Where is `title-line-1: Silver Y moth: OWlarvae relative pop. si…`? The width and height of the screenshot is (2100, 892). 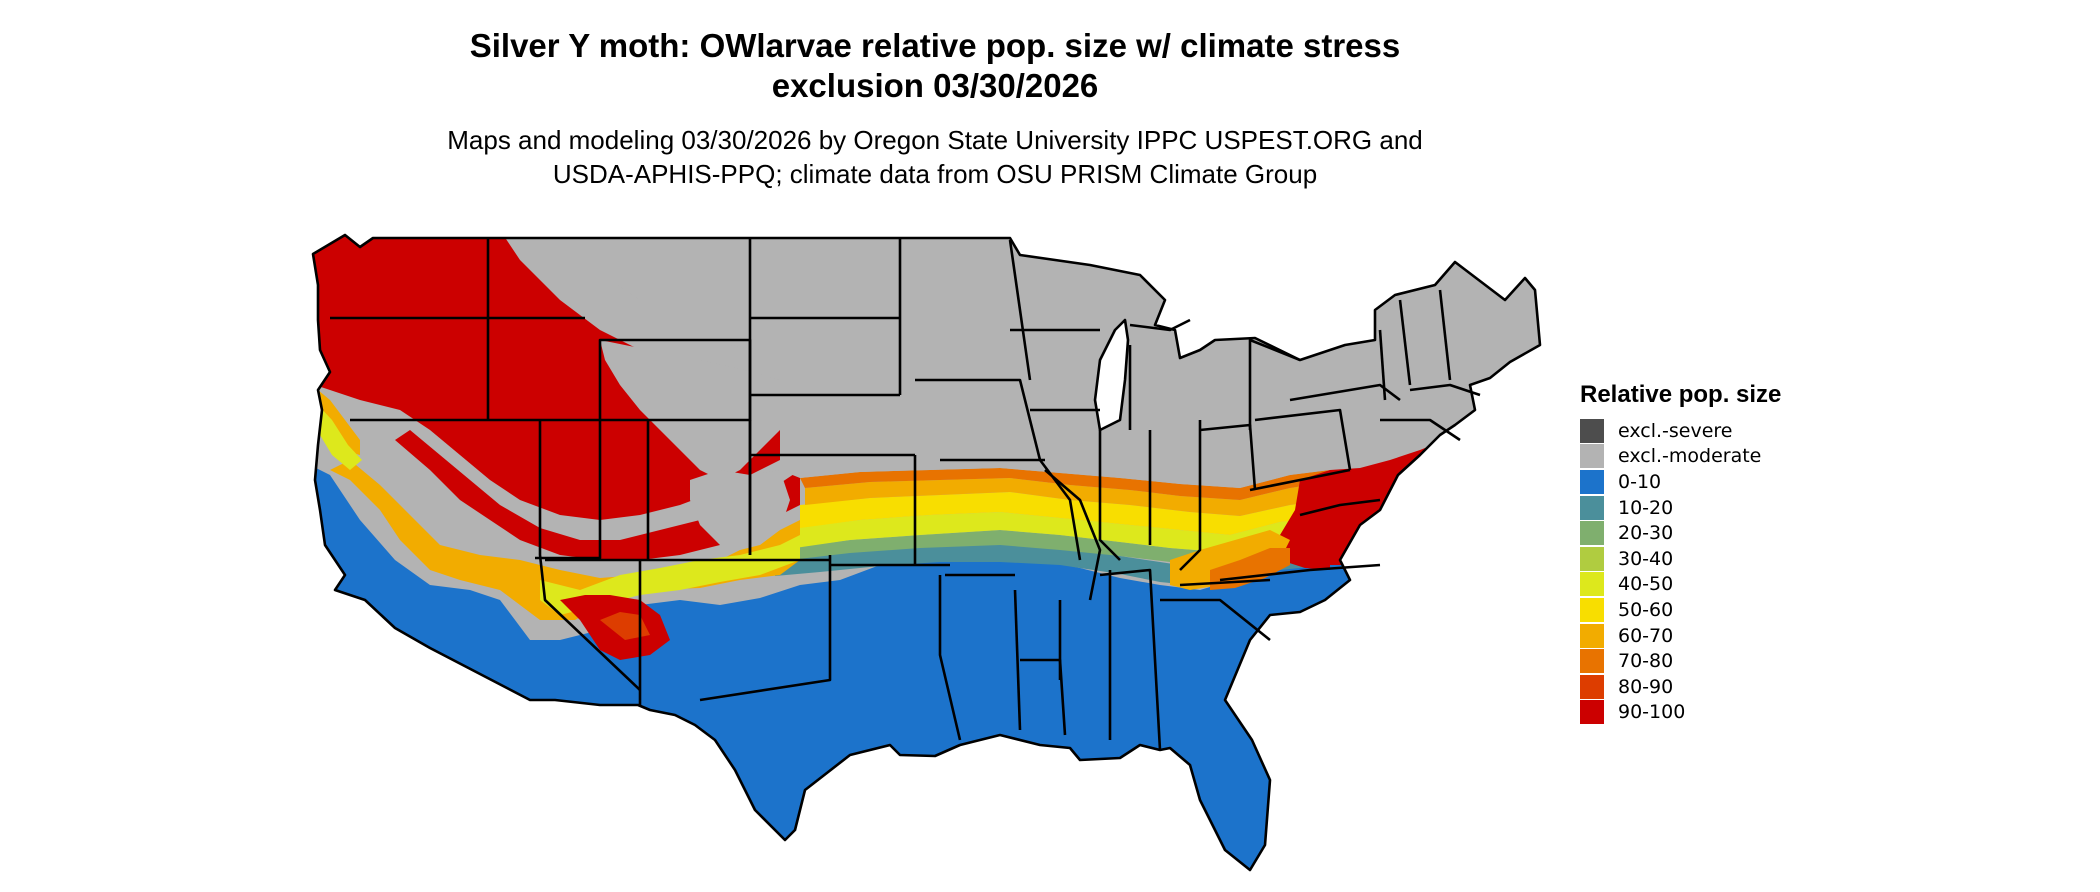 title-line-1: Silver Y moth: OWlarvae relative pop. si… is located at coordinates (935, 45).